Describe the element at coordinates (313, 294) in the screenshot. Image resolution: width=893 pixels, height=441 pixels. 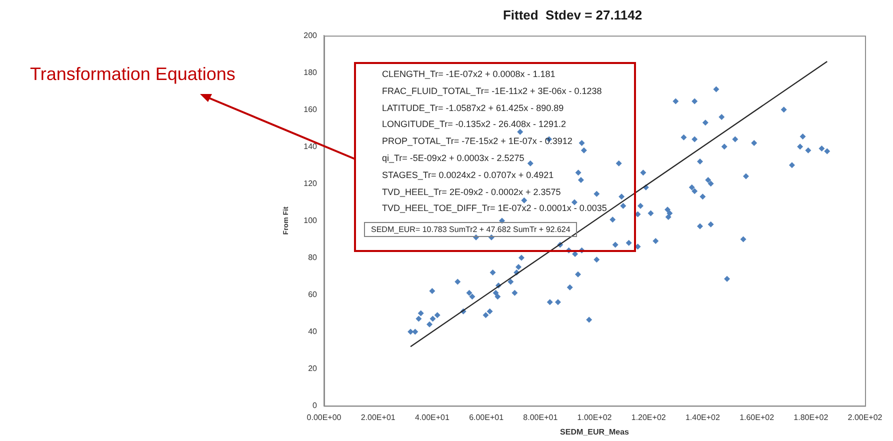
I see `y-tick-label: 60` at that location.